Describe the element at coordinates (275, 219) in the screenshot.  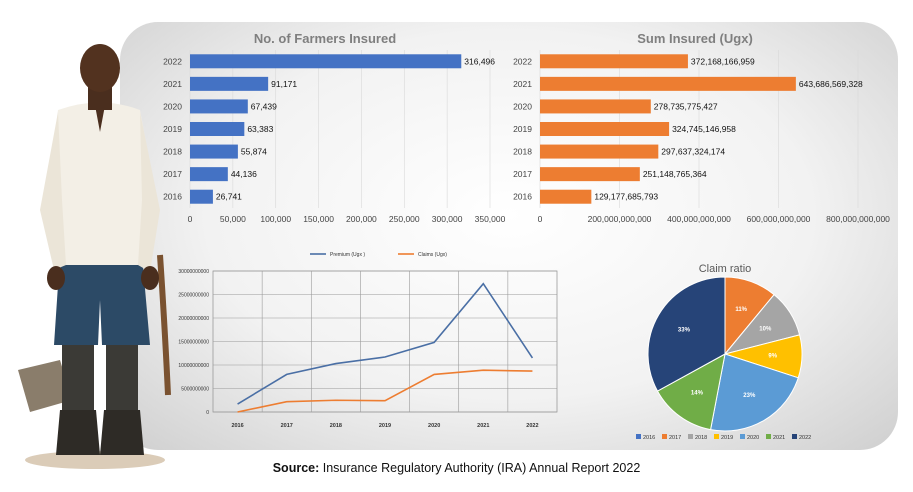
I see `x-tick-label: 100,000` at that location.